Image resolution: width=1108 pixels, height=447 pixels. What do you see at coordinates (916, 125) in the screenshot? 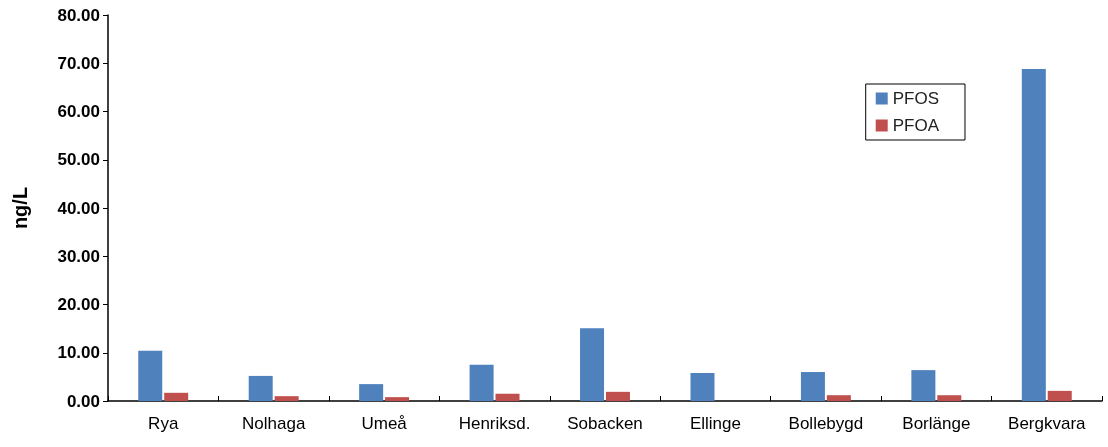
I see `legend-label: PFOA` at bounding box center [916, 125].